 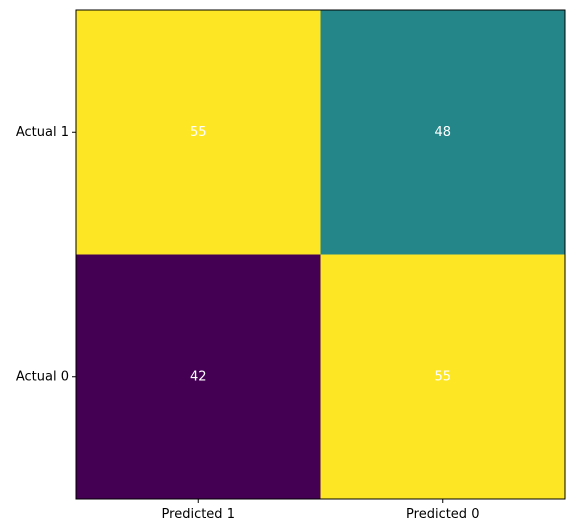 What do you see at coordinates (42, 376) in the screenshot?
I see `y-tick-label: Actual 0` at bounding box center [42, 376].